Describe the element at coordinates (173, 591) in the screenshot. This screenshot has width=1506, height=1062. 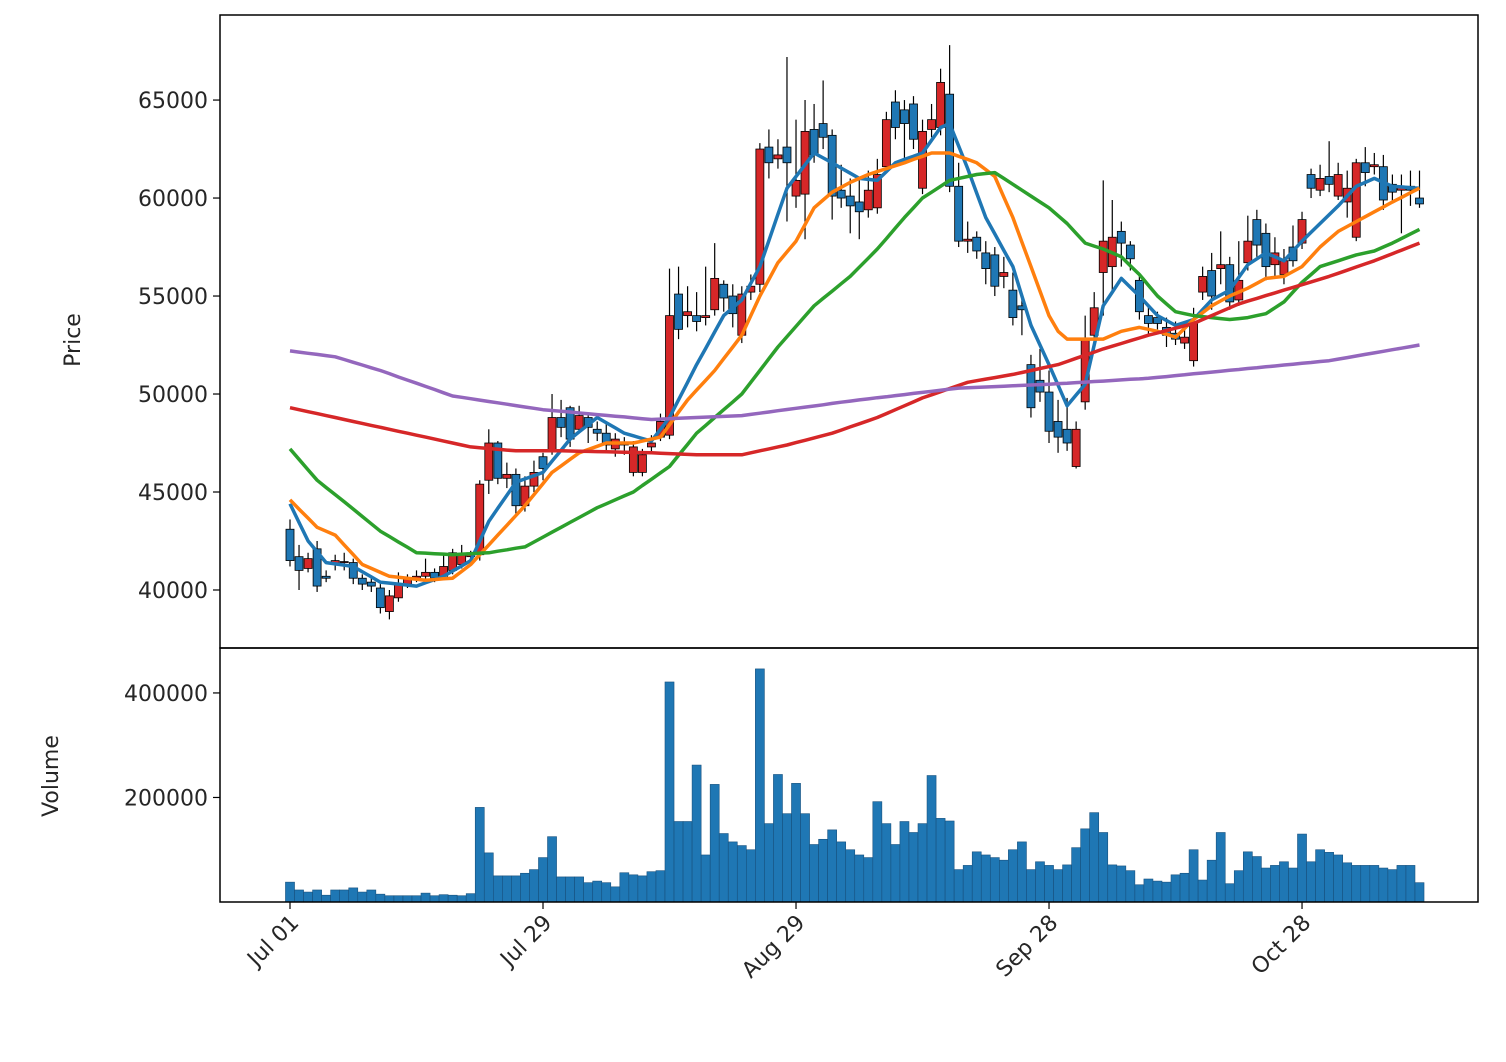
I see `y-tick-label: 40000` at that location.